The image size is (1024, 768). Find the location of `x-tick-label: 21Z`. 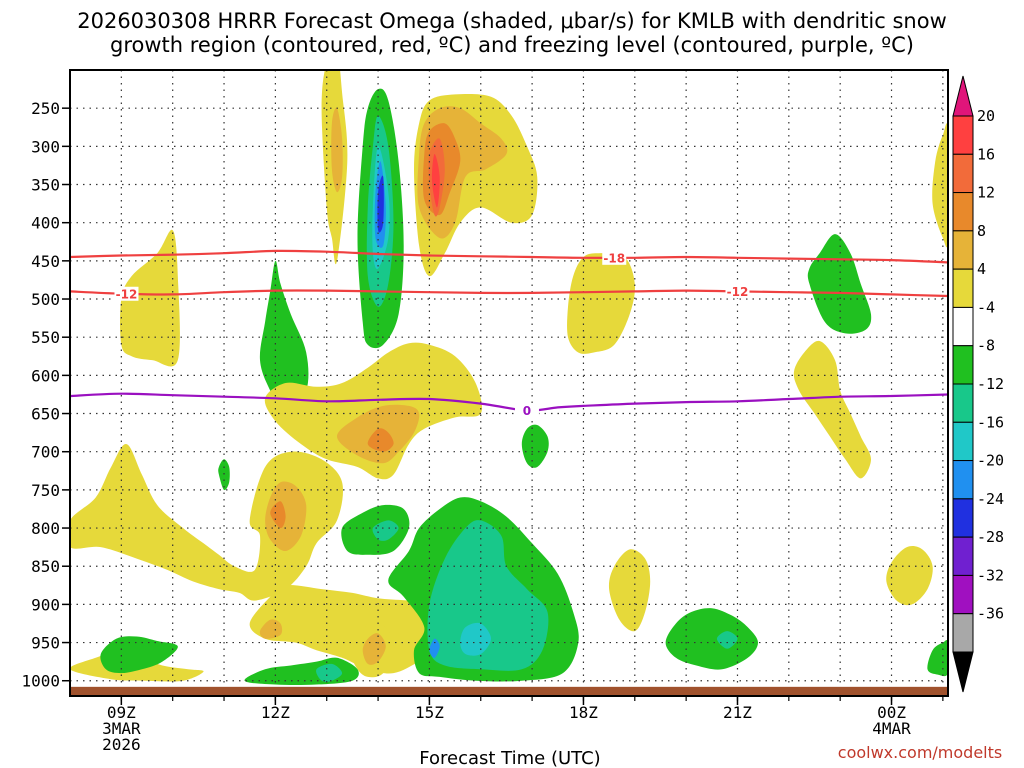

x-tick-label: 21Z is located at coordinates (737, 712).